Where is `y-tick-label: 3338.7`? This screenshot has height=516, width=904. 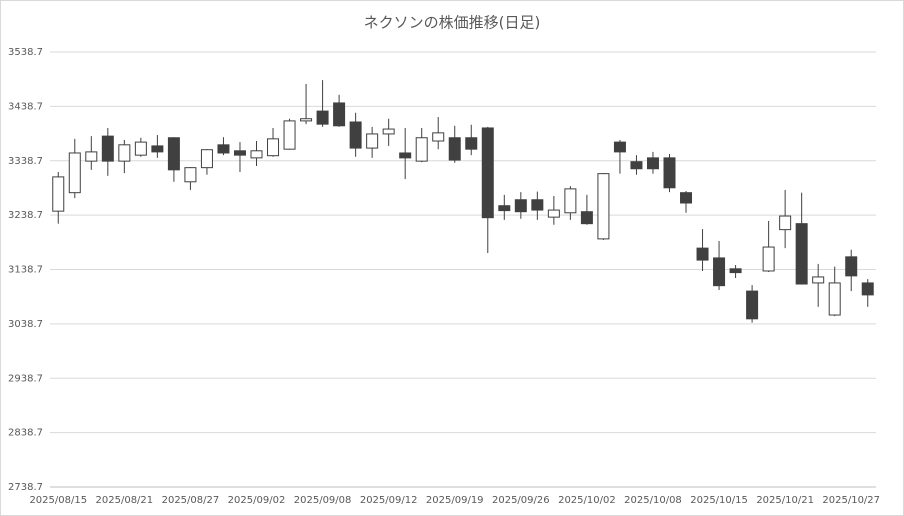
y-tick-label: 3338.7 is located at coordinates (25, 161).